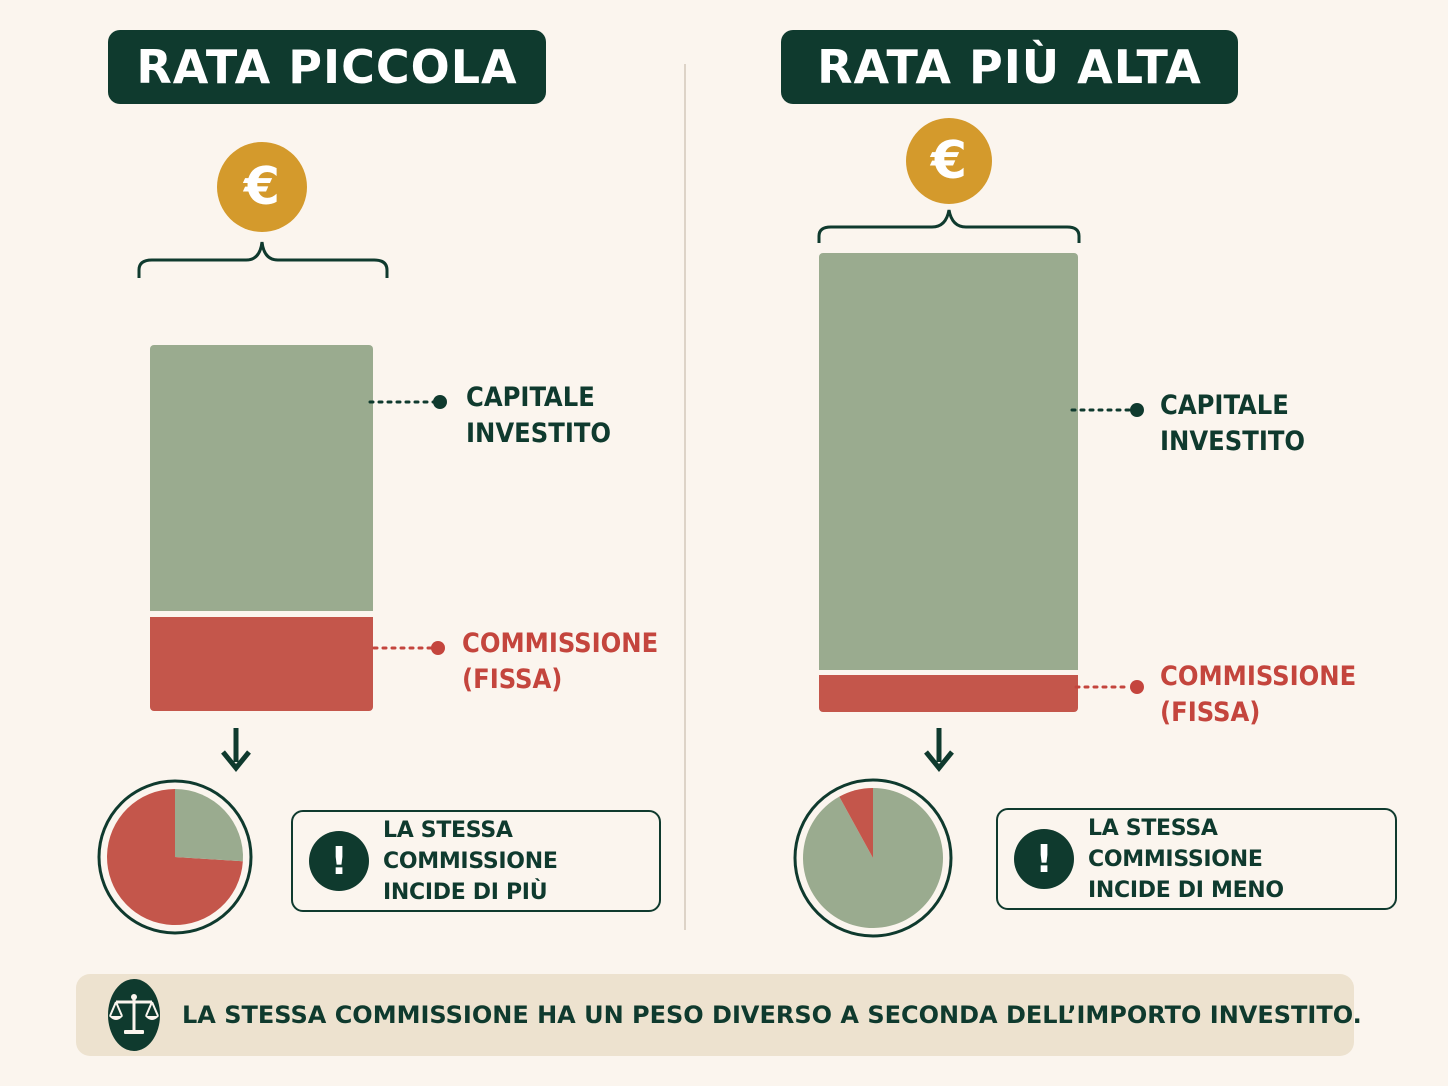  Describe the element at coordinates (1186, 859) in the screenshot. I see `right-note-text: LA STESSA COMMISSIONE INCIDE DI MENO` at that location.